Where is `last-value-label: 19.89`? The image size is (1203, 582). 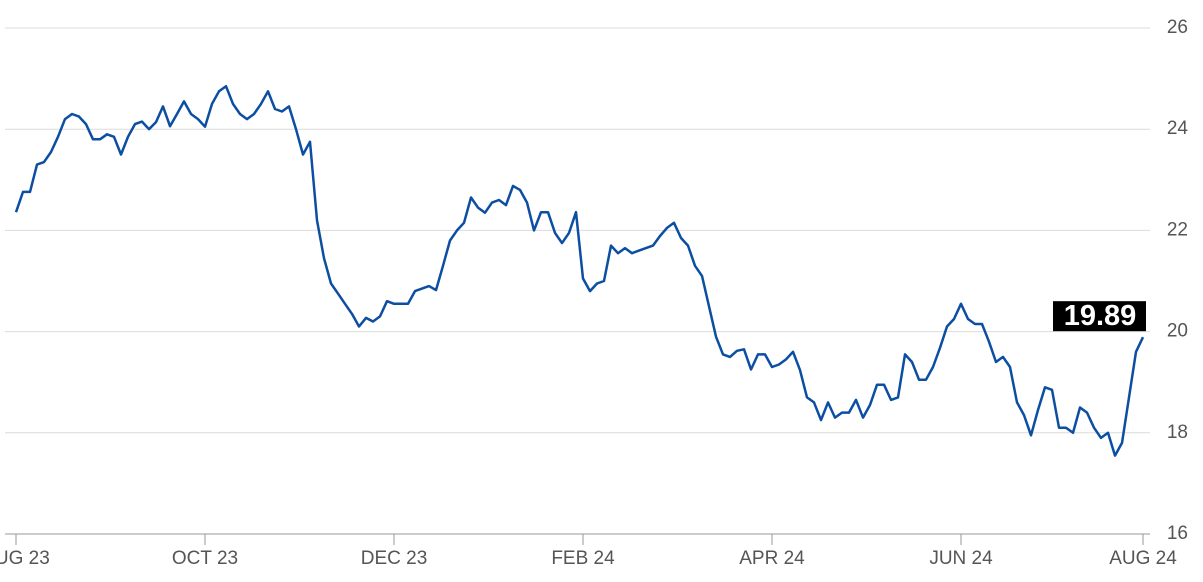 last-value-label: 19.89 is located at coordinates (1100, 316).